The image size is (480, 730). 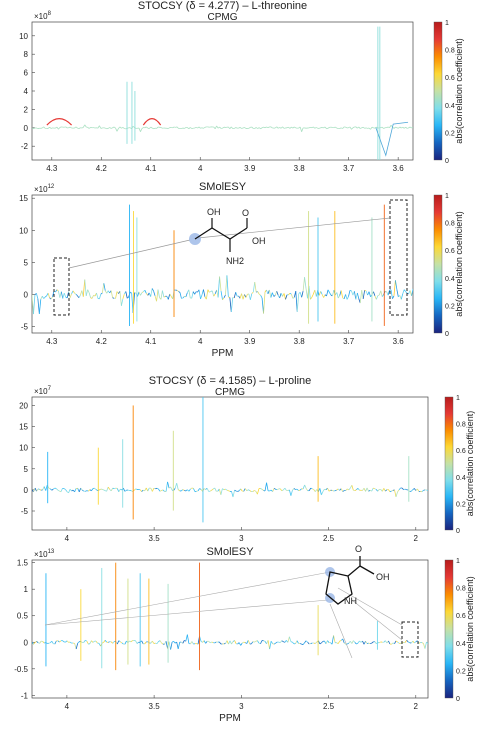 What do you see at coordinates (458, 699) in the screenshot?
I see `colorbar-tick-label: 0` at bounding box center [458, 699].